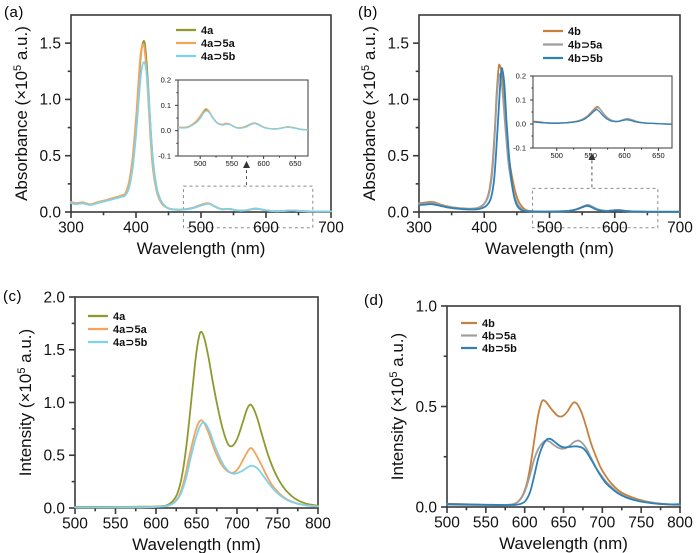 The width and height of the screenshot is (700, 553). What do you see at coordinates (368, 12) in the screenshot?
I see `panel-b-label: (b)` at bounding box center [368, 12].